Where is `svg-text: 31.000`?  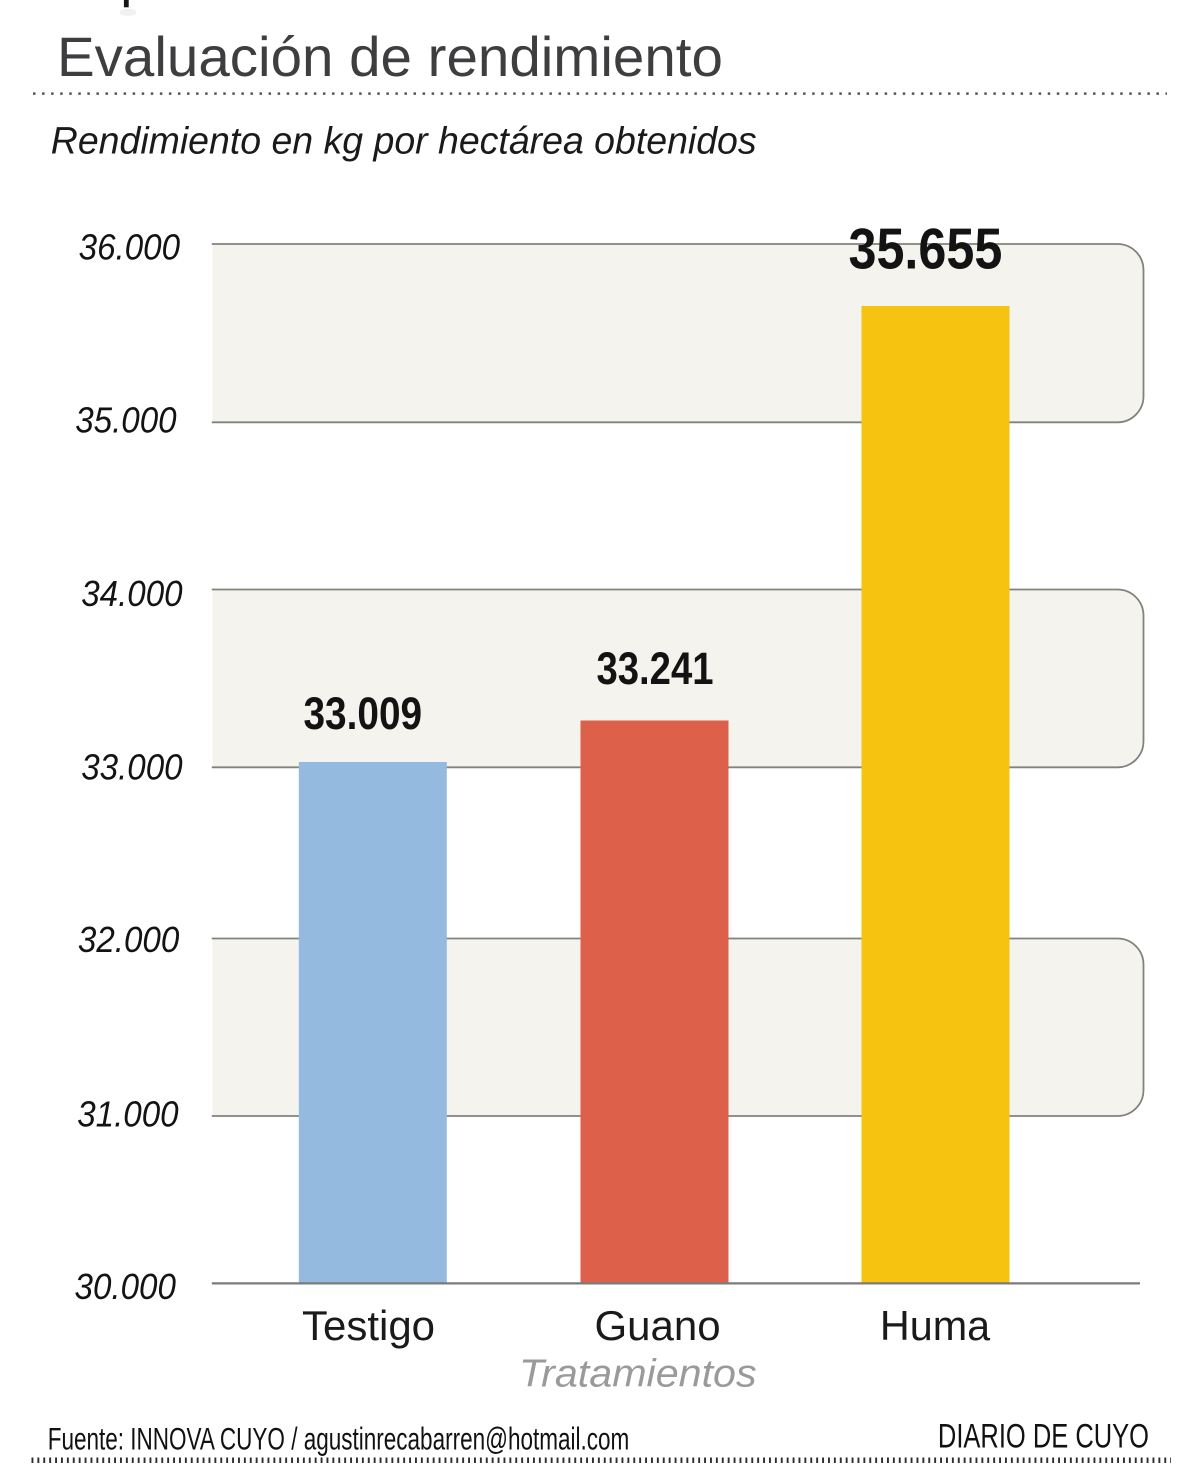
svg-text: 31.000 is located at coordinates (128, 1114).